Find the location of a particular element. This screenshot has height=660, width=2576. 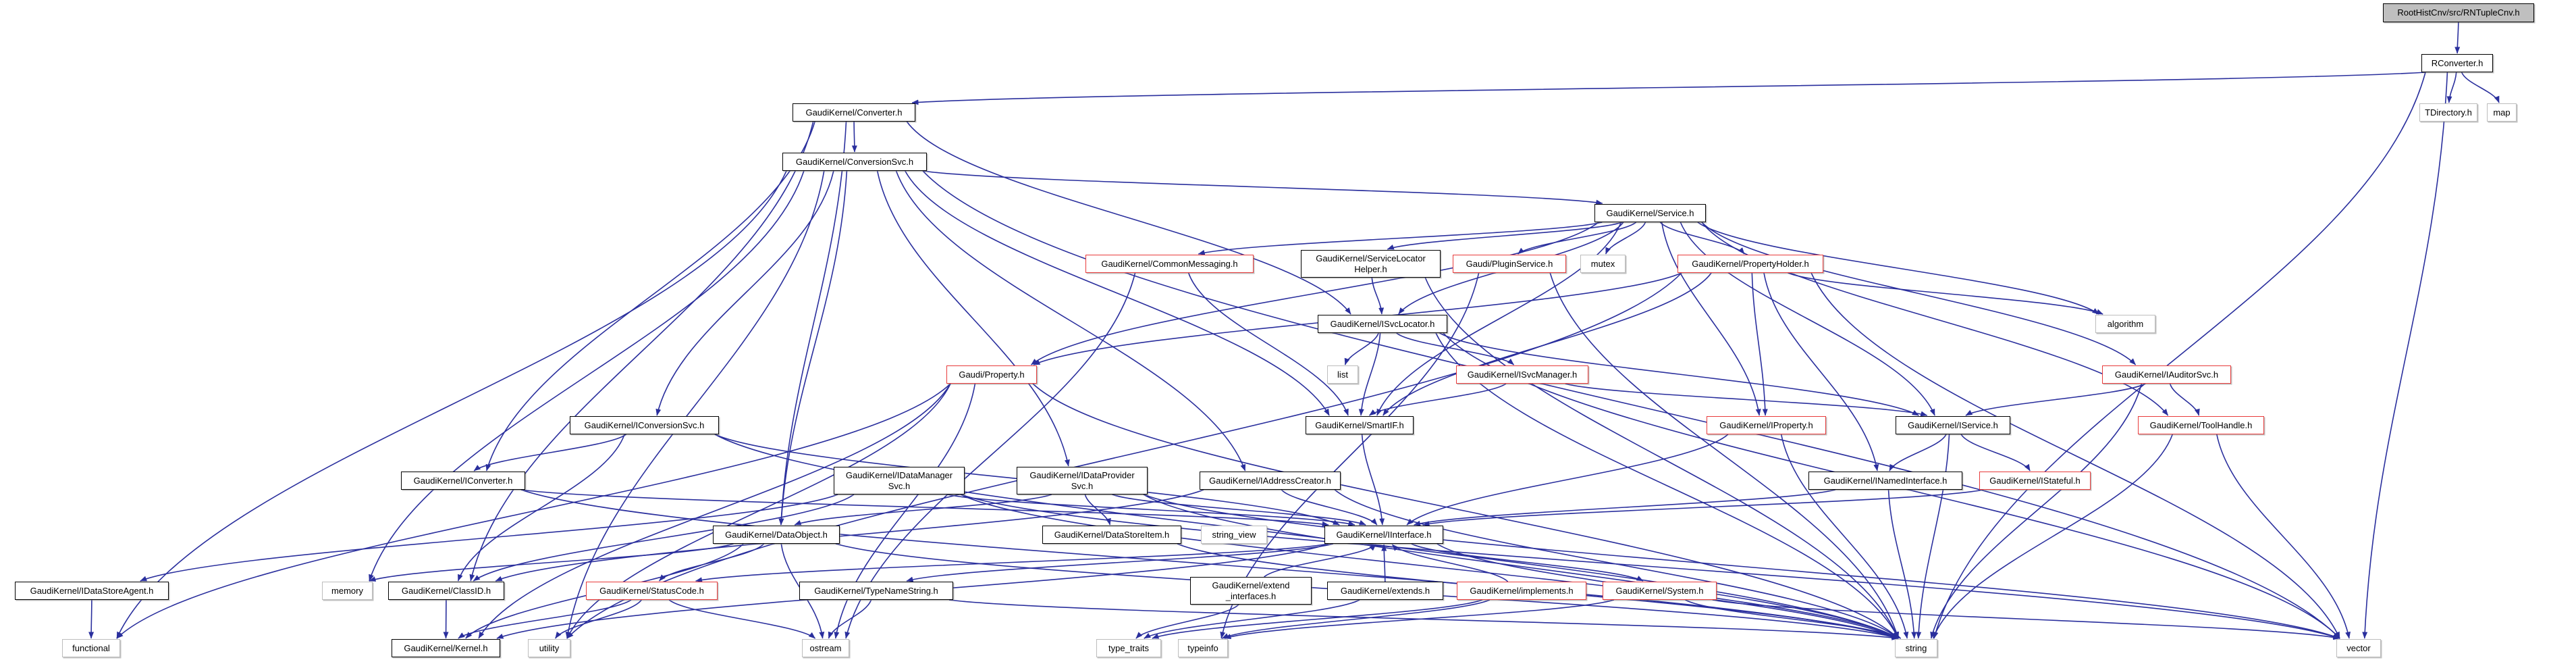

edge-idatamanagersvc-to-idatastoreagent is located at coordinates (489, 538).